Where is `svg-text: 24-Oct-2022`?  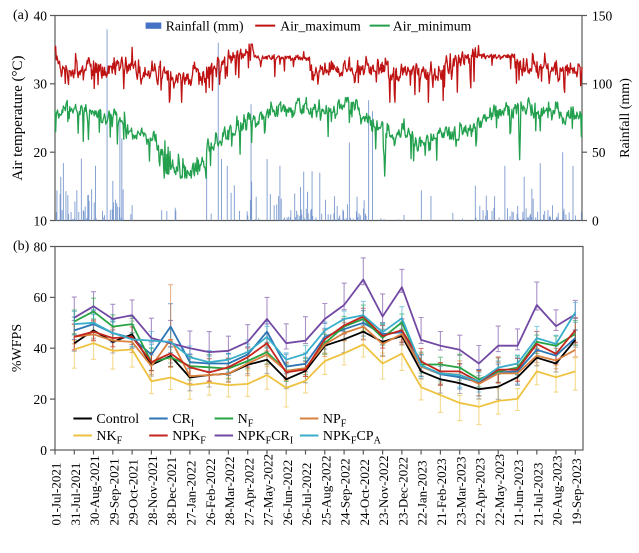 svg-text: 24-Oct-2022 is located at coordinates (364, 492).